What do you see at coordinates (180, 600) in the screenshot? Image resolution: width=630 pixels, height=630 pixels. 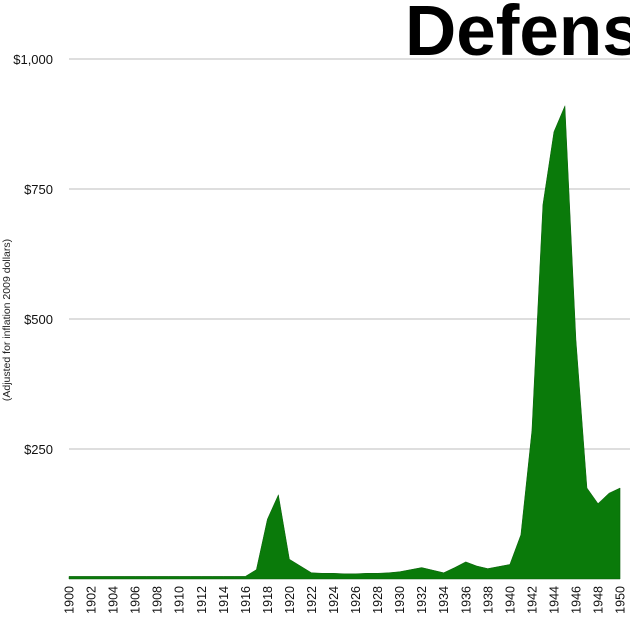 I see `x-tick-label: 1910` at bounding box center [180, 600].